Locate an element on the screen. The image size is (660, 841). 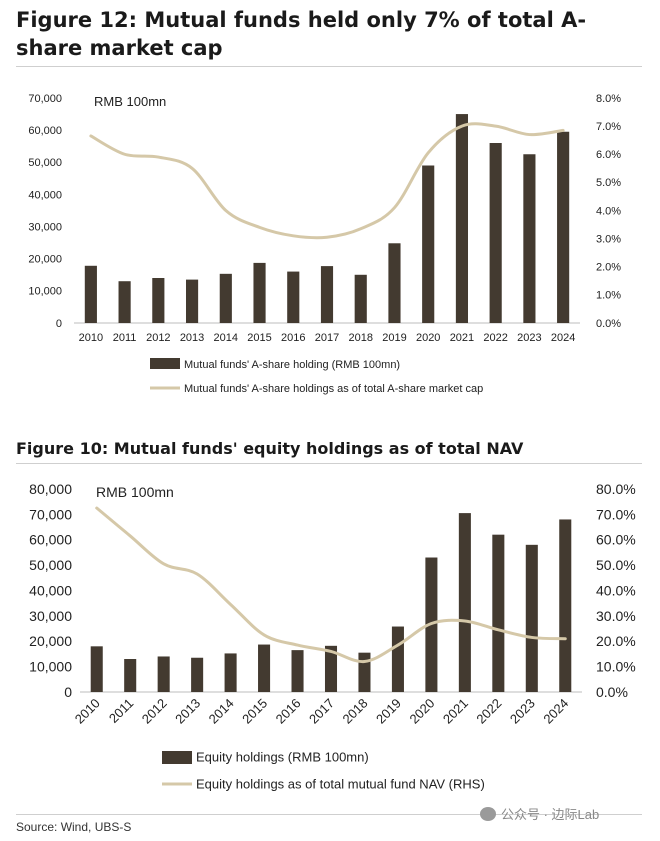
chart1-category-label: 2024 is located at coordinates (563, 338).